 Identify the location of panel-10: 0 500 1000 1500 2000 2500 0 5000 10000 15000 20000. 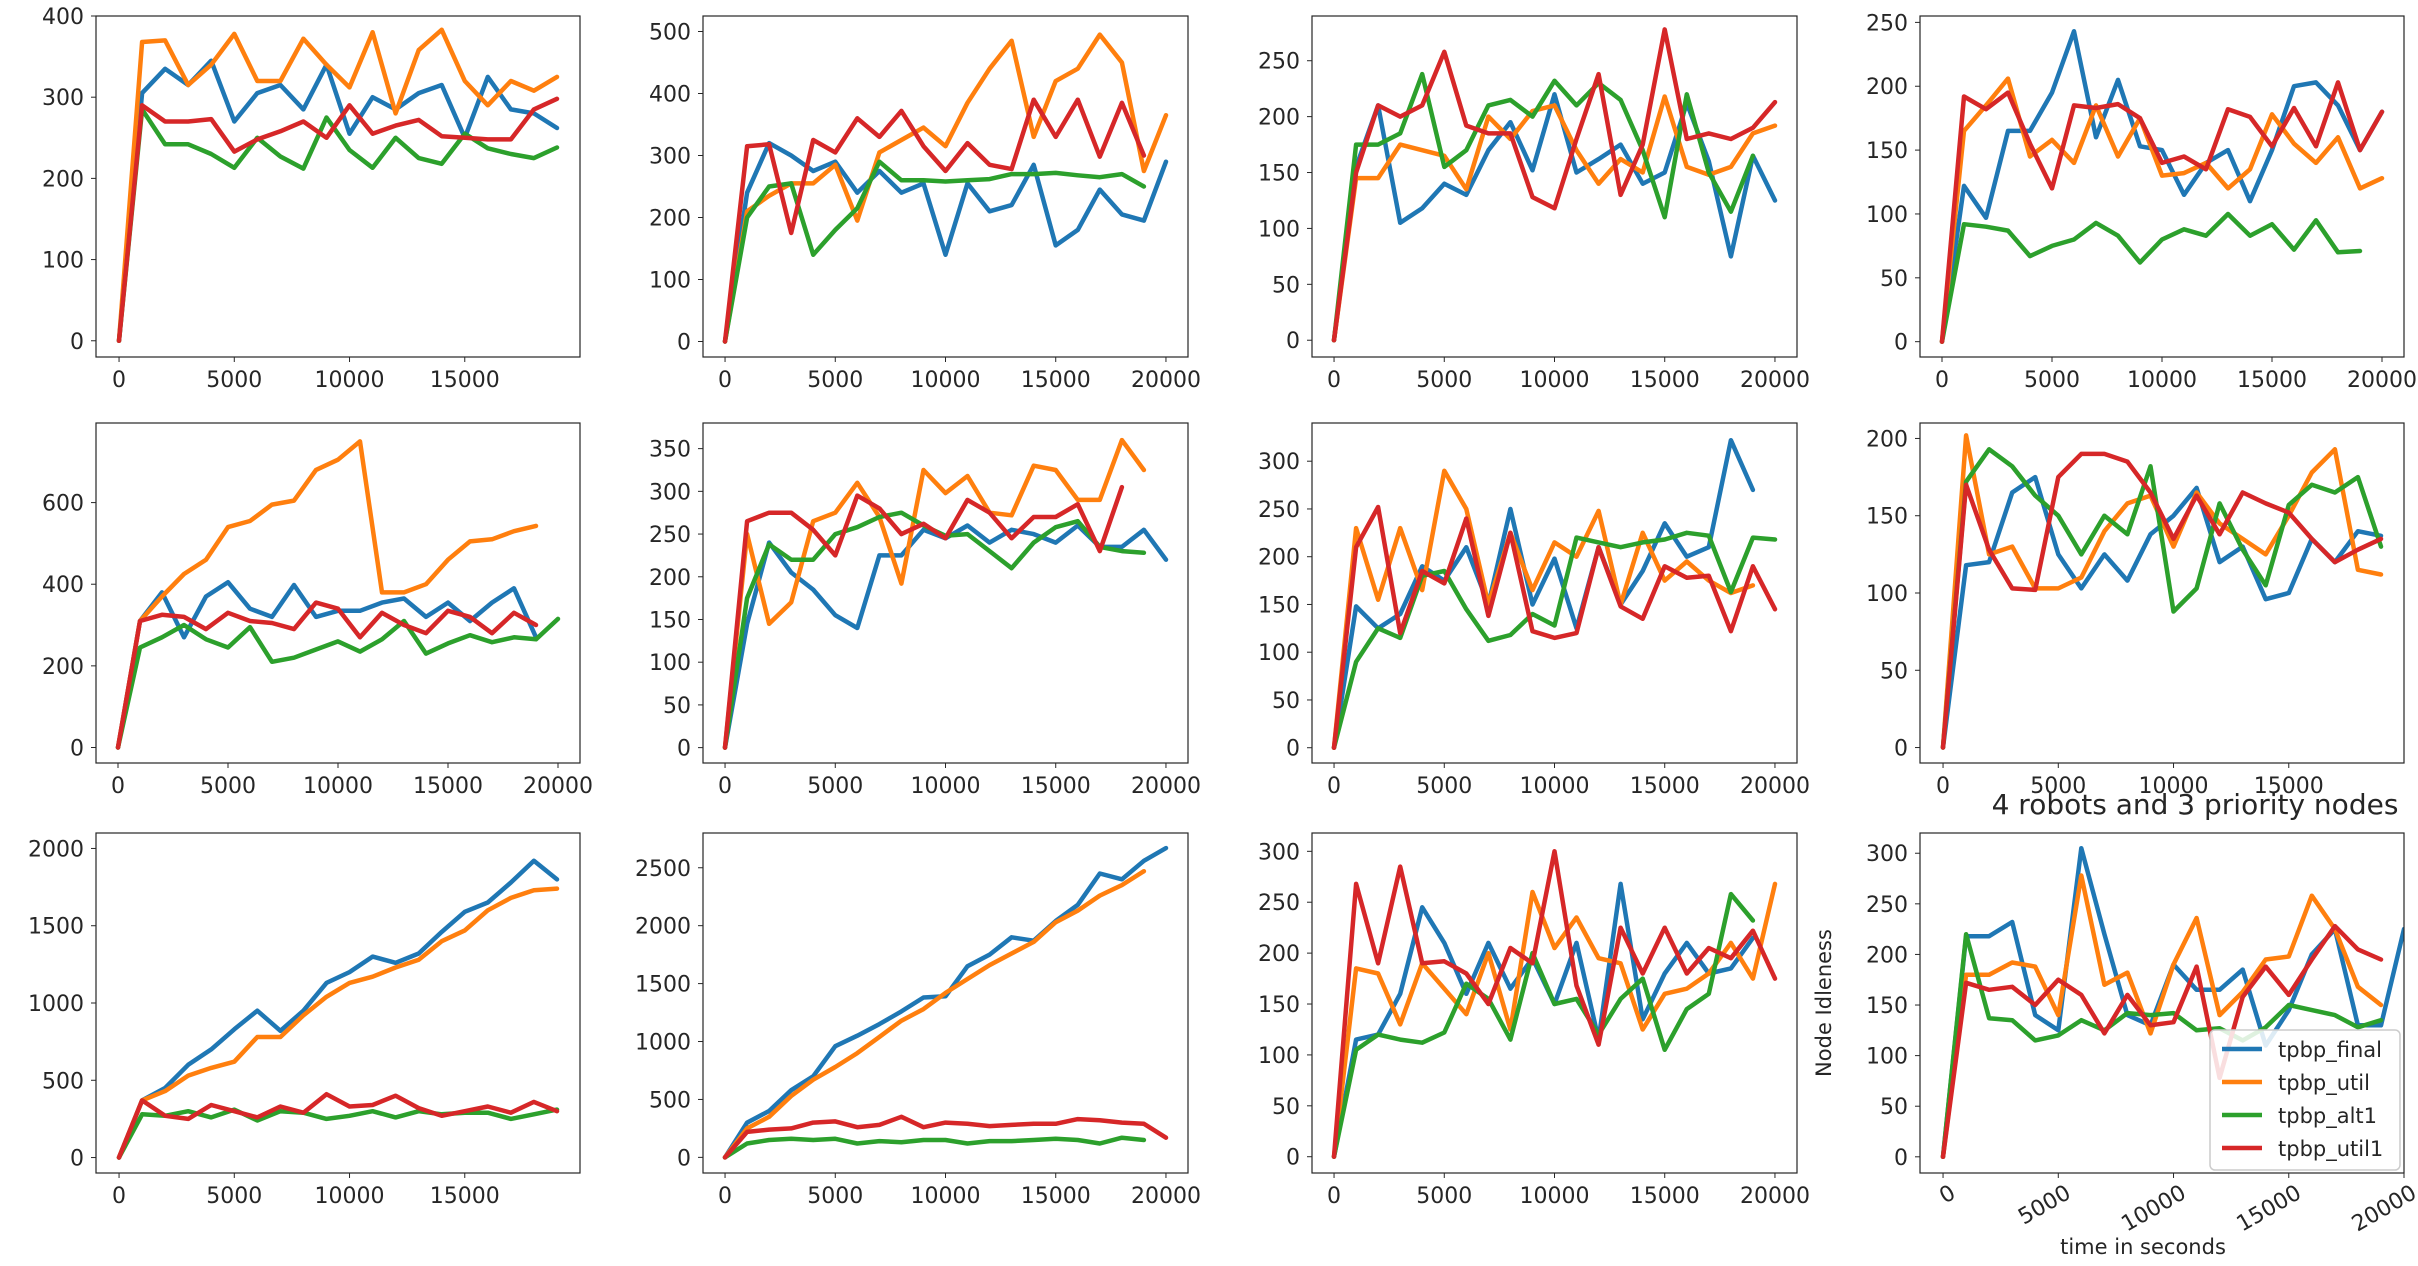
(918, 1020).